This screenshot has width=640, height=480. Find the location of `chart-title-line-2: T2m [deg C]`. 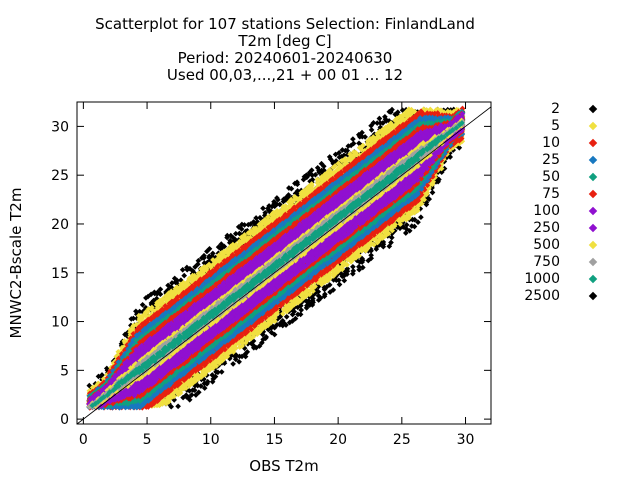

chart-title-line-2: T2m [deg C] is located at coordinates (285, 41).